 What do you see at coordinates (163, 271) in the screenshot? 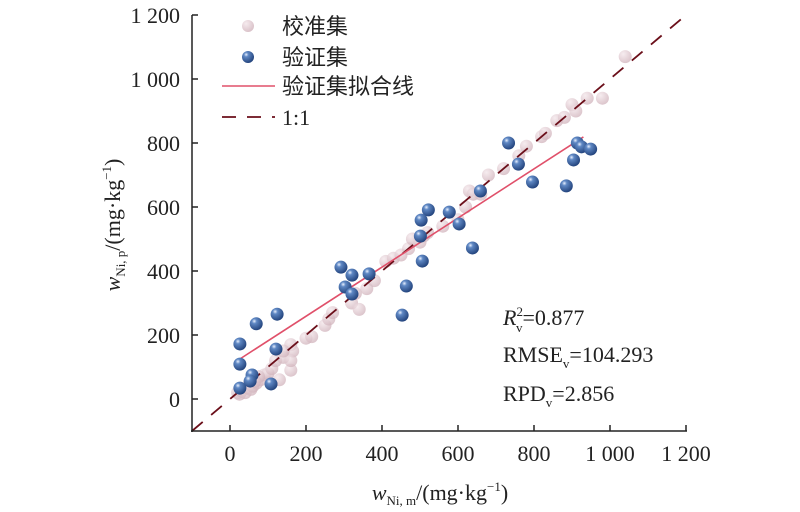
I see `y-tick-label: 400` at bounding box center [163, 271].